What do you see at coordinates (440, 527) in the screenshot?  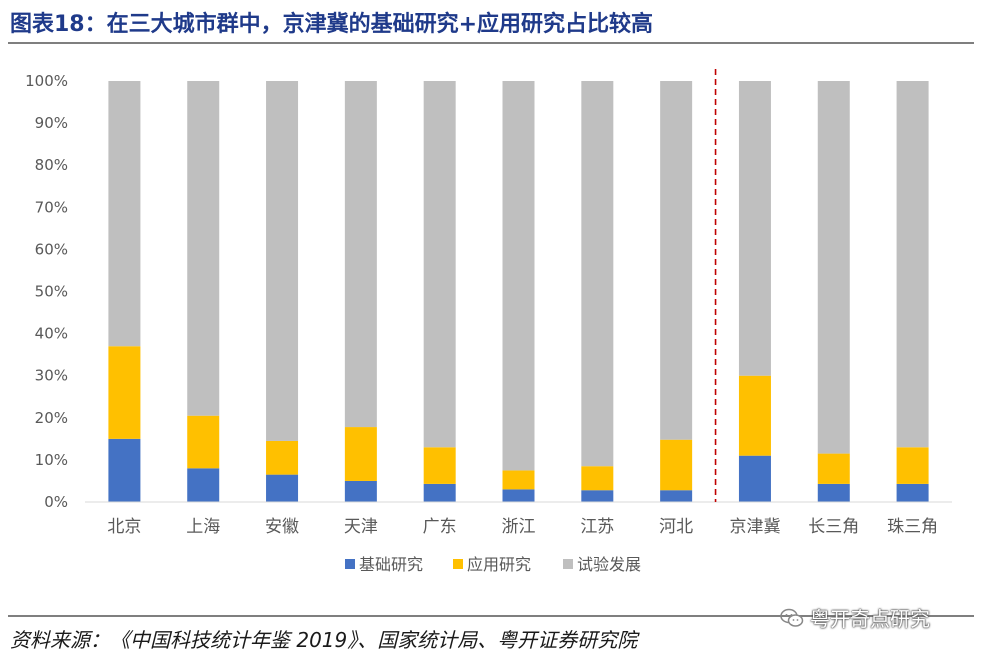 I see `x-tick-label: 广东` at bounding box center [440, 527].